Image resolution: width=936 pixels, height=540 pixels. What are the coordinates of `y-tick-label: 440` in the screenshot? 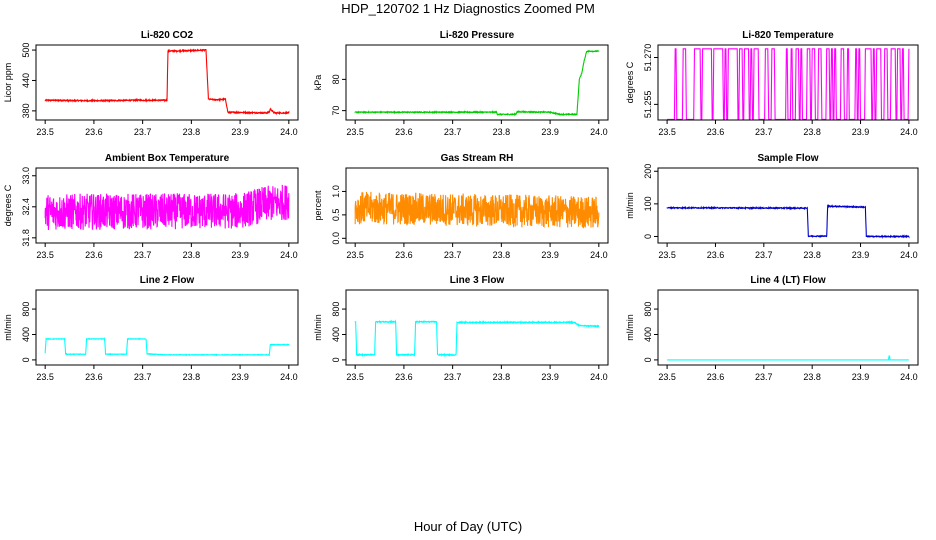 It's located at (26, 80).